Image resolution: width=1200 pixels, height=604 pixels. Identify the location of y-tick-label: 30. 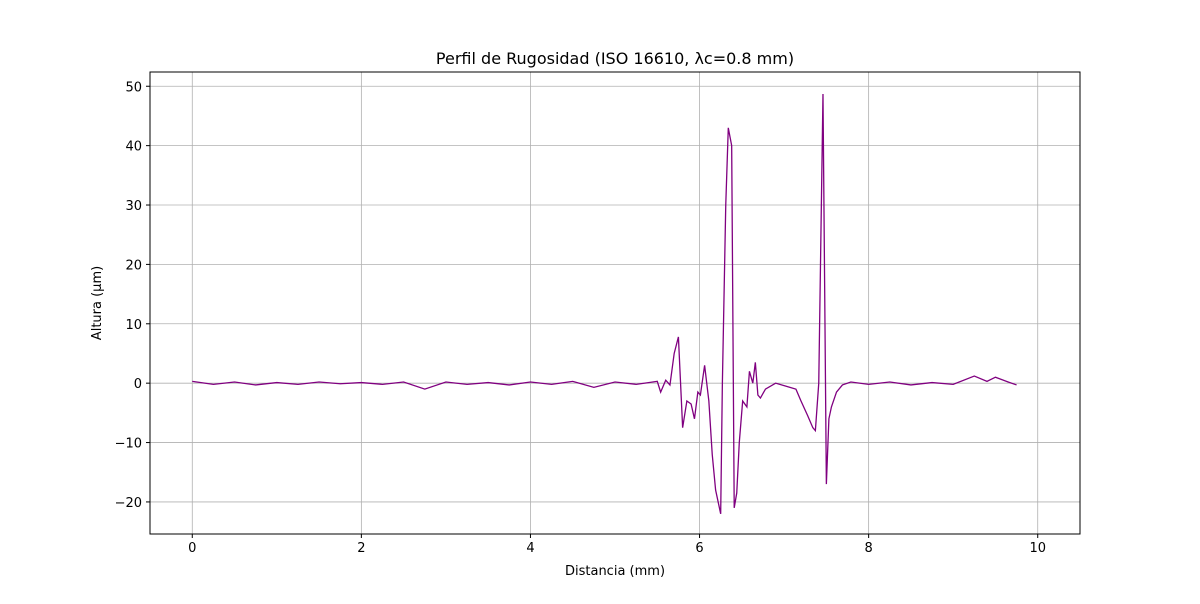
(133, 206).